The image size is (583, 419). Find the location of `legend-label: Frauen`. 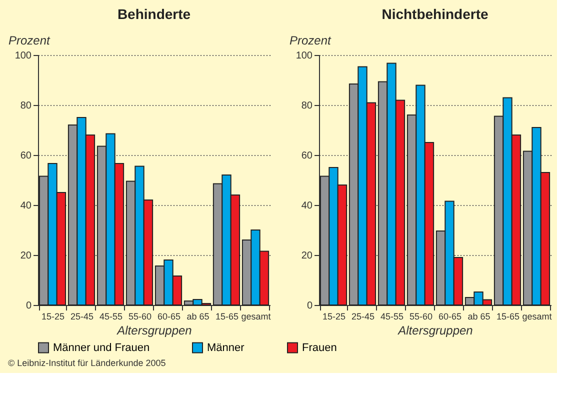

legend-label: Frauen is located at coordinates (319, 348).